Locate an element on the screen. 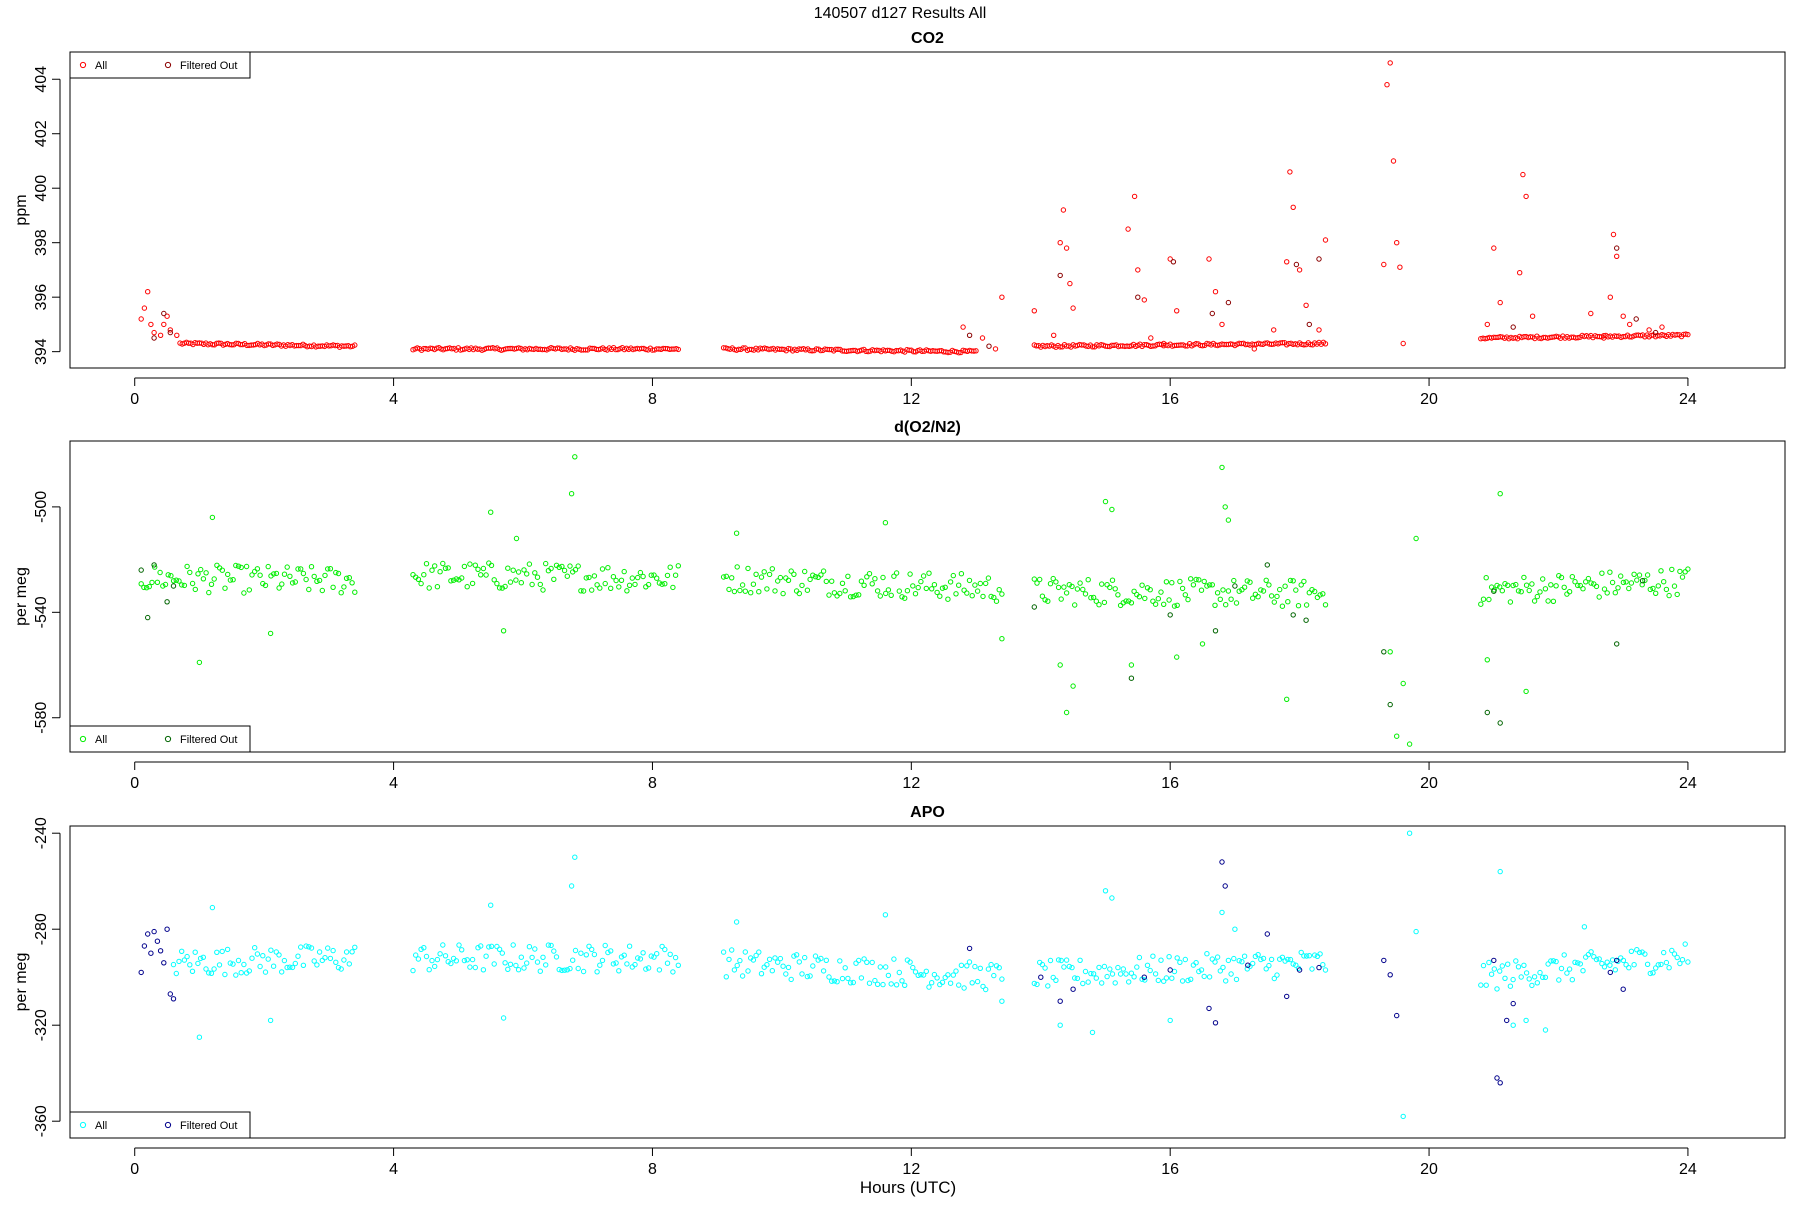 This screenshot has width=1800, height=1205. y-axis-label-apo: per meg is located at coordinates (21, 982).